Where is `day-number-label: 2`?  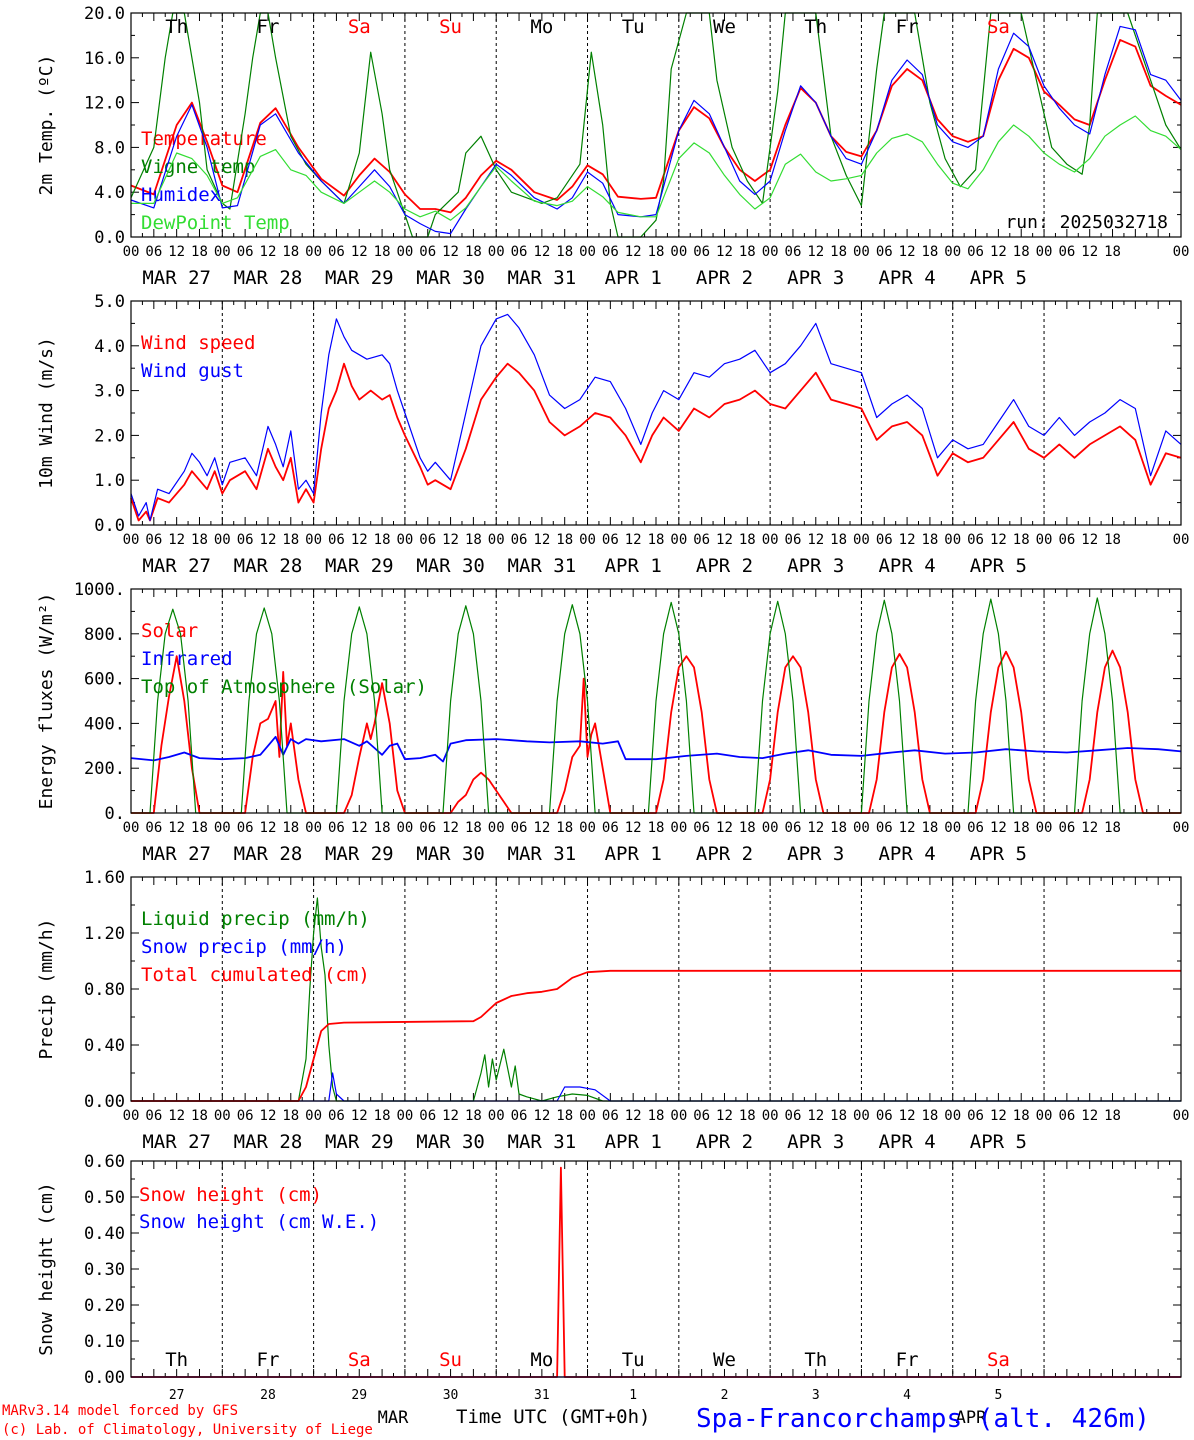
day-number-label: 2 is located at coordinates (725, 1395).